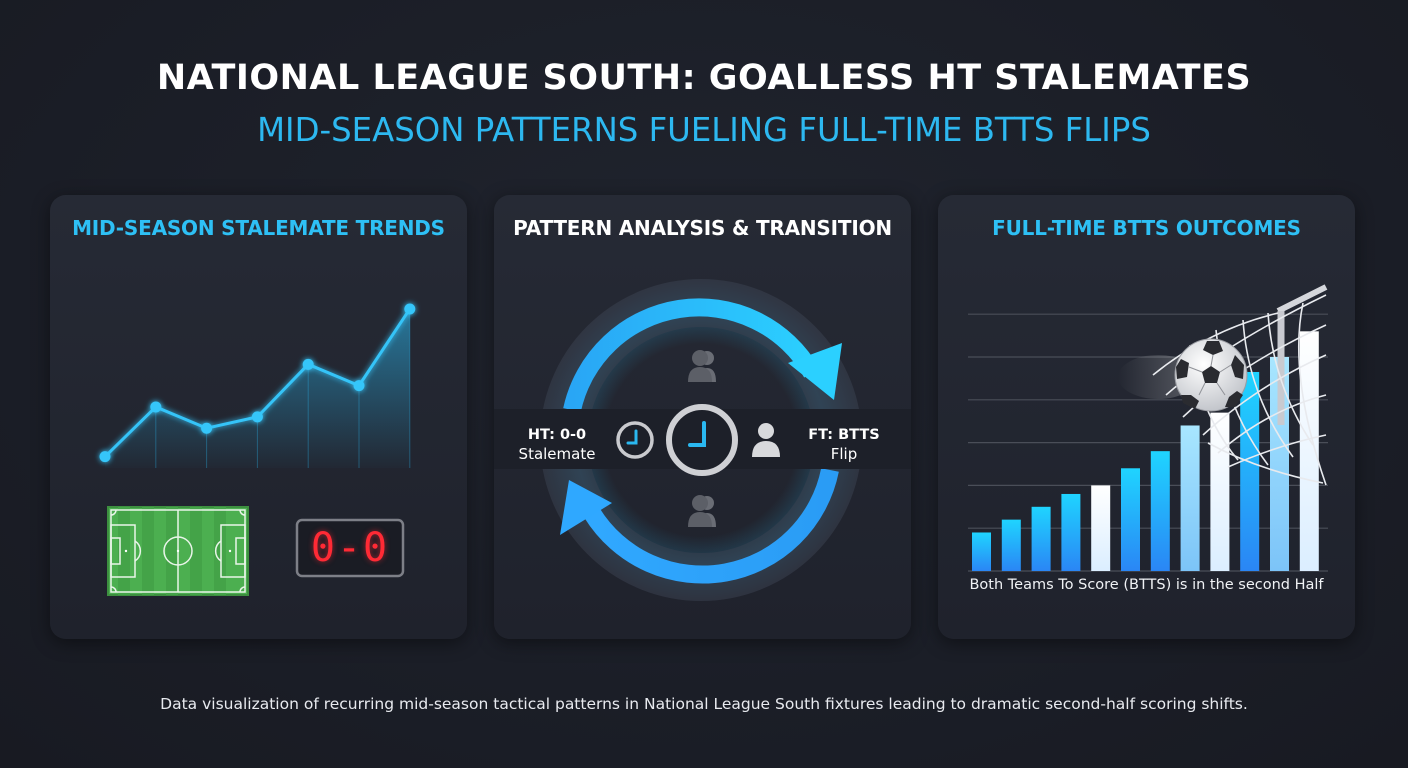 The image size is (1408, 768). I want to click on soccer-ball-icon, so click(1211, 375).